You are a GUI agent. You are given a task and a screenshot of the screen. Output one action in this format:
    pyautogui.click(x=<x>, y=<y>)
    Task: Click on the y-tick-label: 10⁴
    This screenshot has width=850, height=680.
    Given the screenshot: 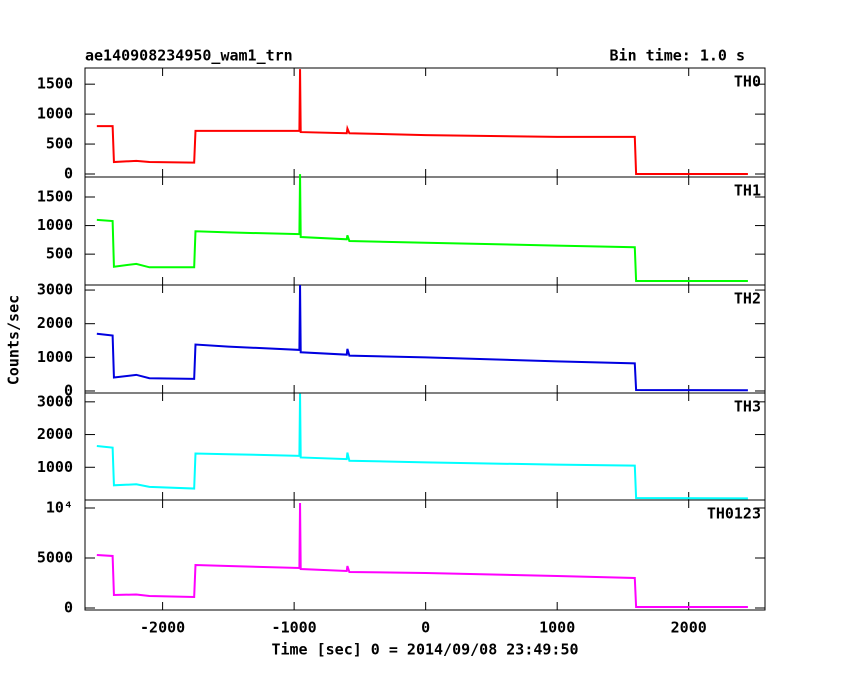 What is the action you would take?
    pyautogui.click(x=59, y=508)
    